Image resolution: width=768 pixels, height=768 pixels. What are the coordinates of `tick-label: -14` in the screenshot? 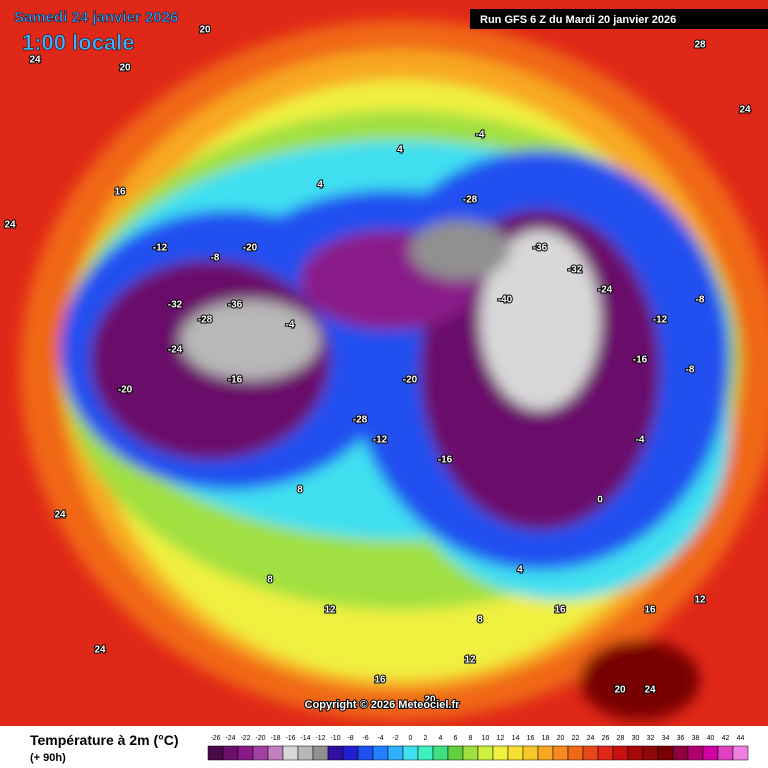 It's located at (305, 738).